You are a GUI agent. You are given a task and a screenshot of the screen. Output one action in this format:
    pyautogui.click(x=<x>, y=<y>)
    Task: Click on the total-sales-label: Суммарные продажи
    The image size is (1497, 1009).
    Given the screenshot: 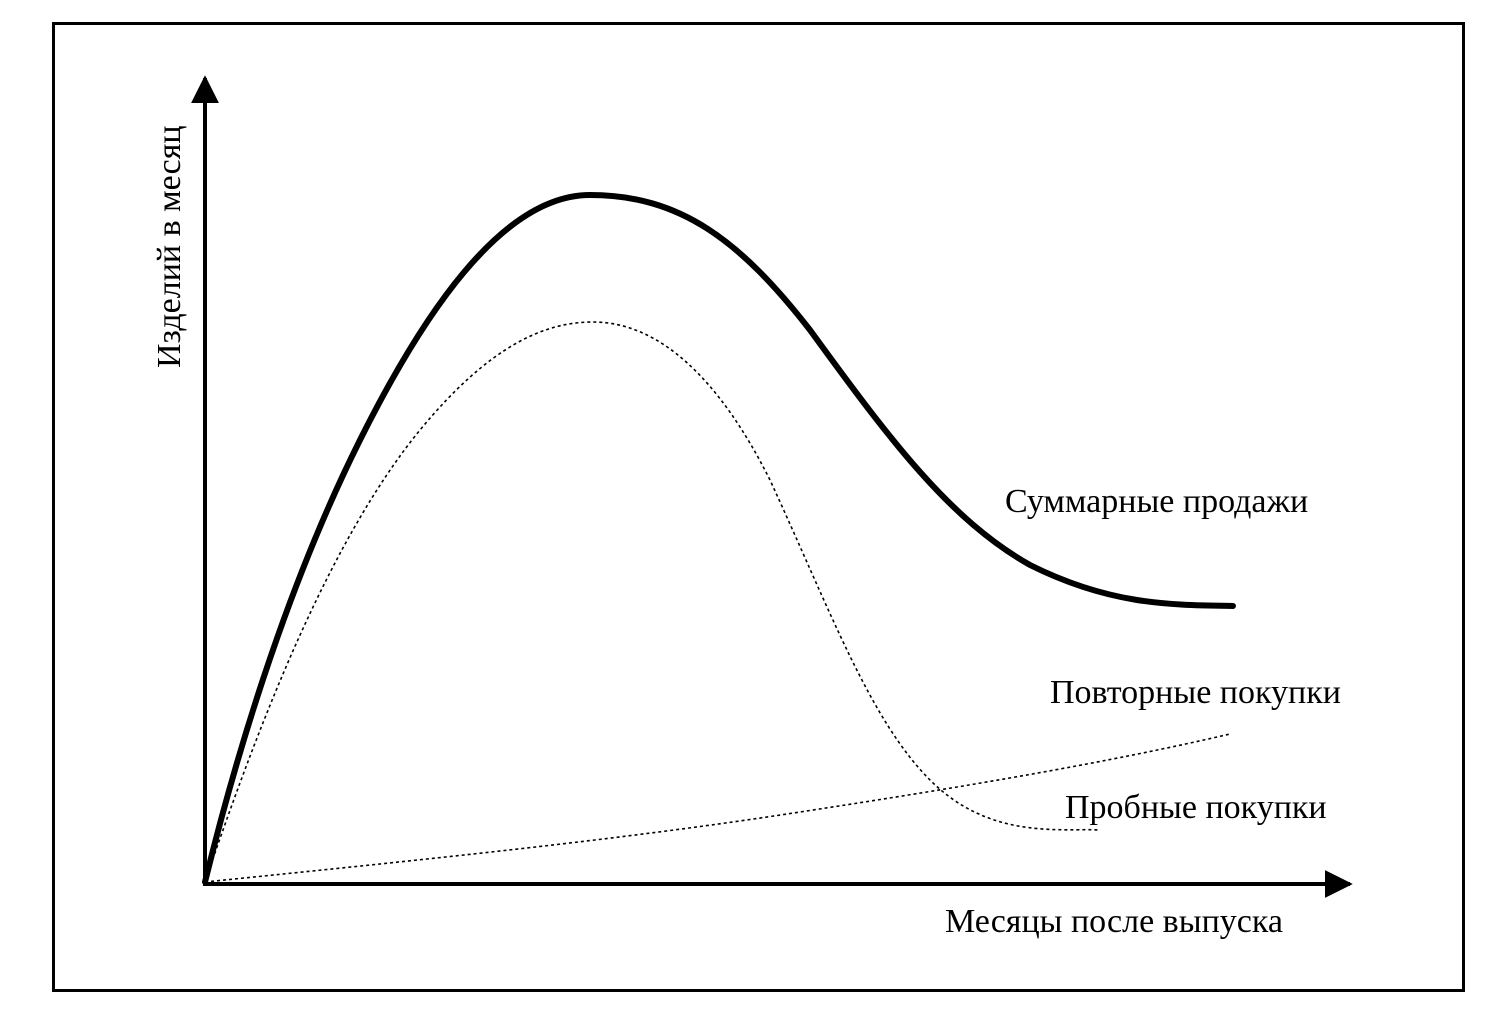 What is the action you would take?
    pyautogui.click(x=1156, y=501)
    